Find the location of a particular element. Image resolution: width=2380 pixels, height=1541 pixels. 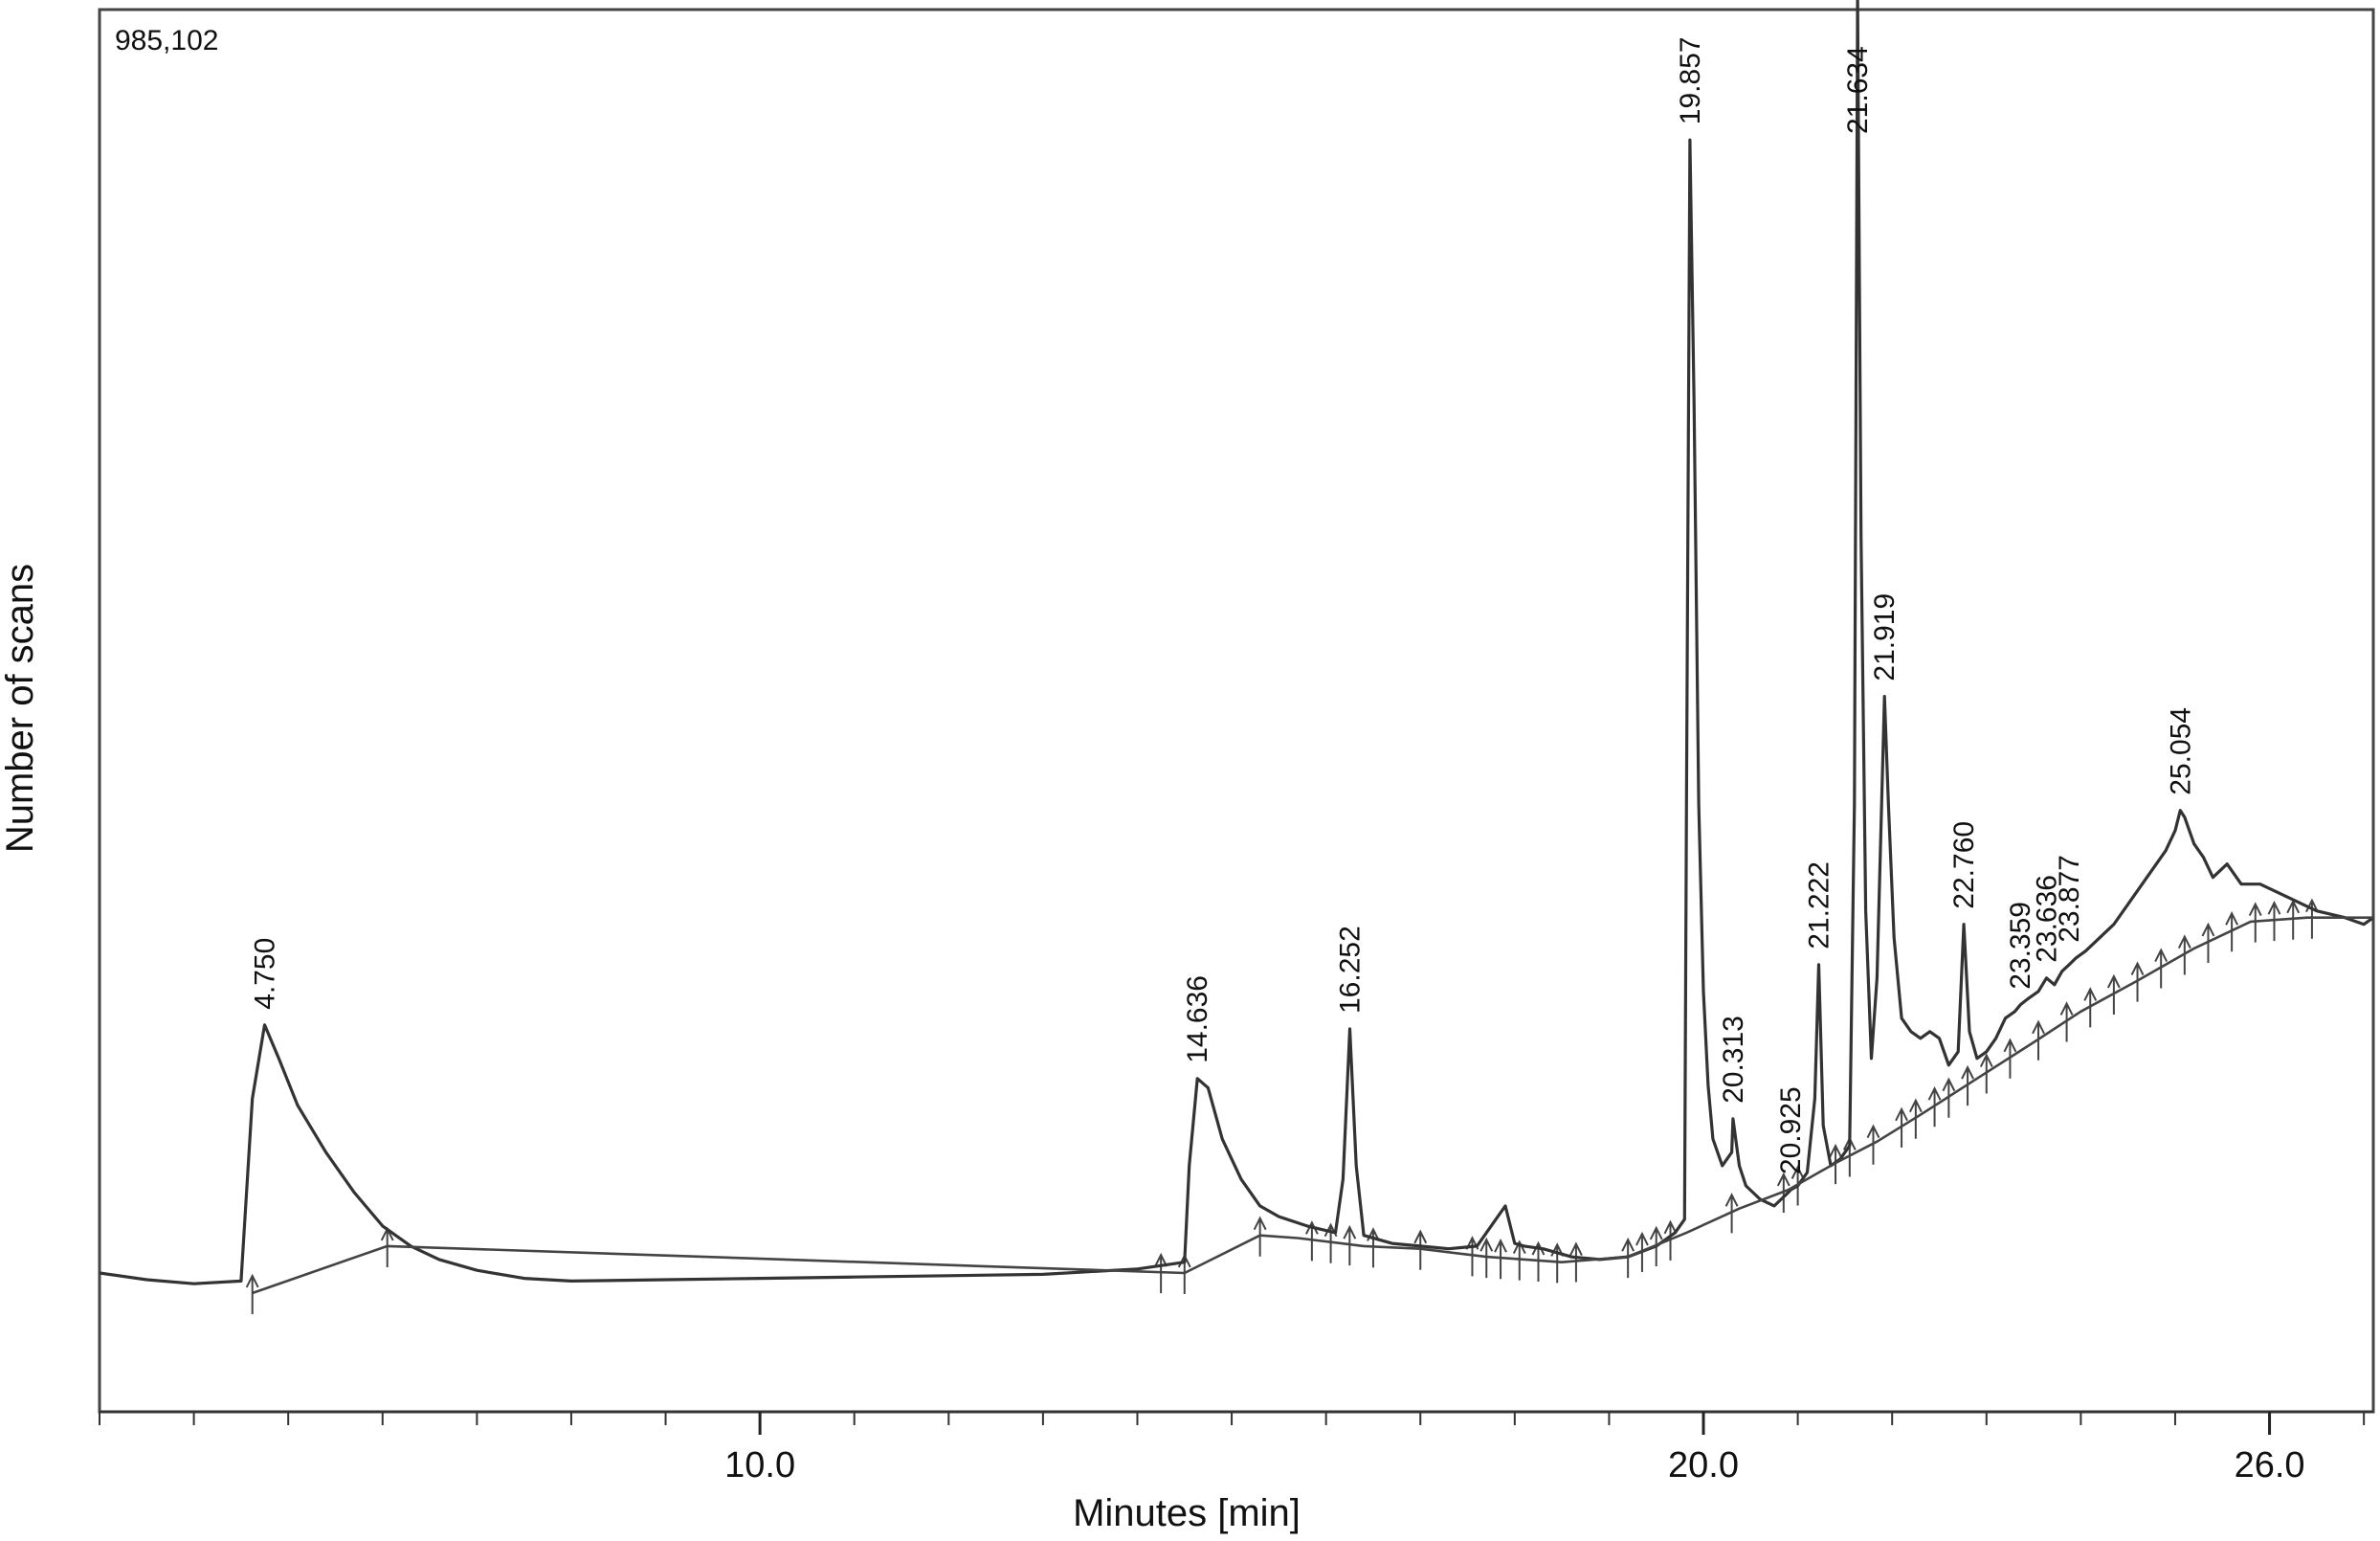

x-major-ticks: 10.0 20.0 26.0 is located at coordinates (1514, 1448).